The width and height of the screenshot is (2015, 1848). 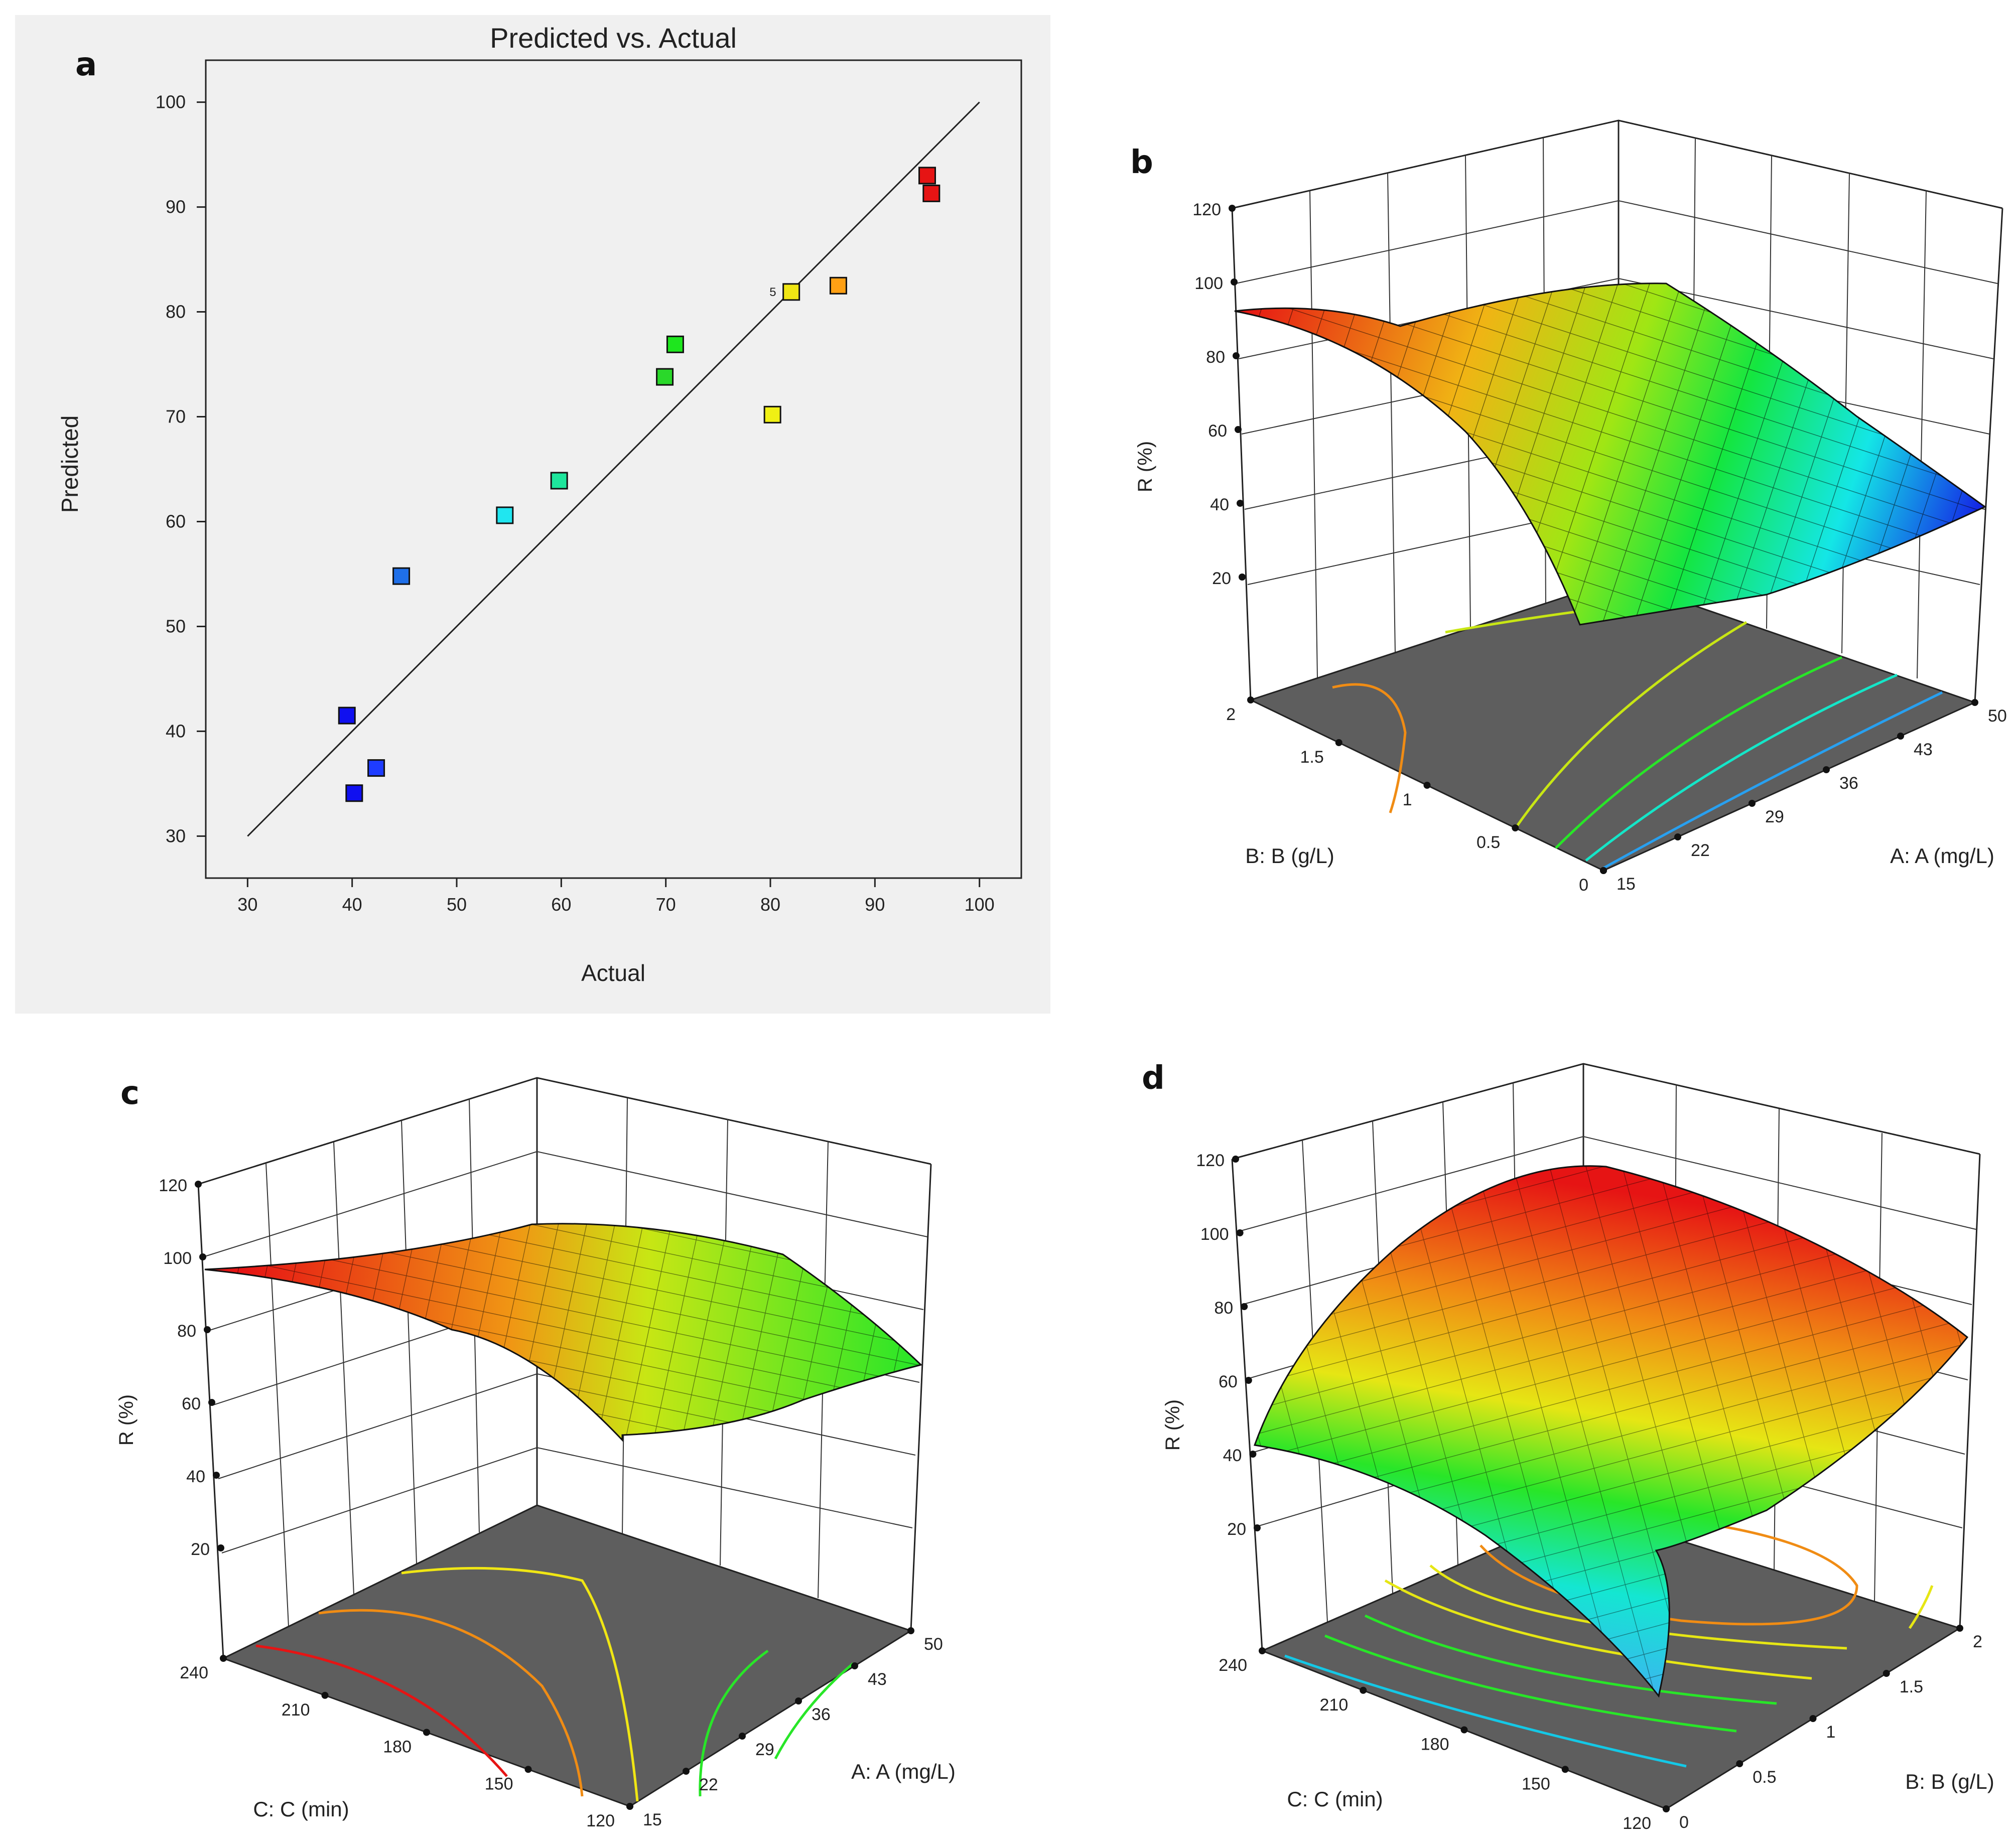 I want to click on y-axis: 120 150 180 210 240, so click(x=1445, y=1740).